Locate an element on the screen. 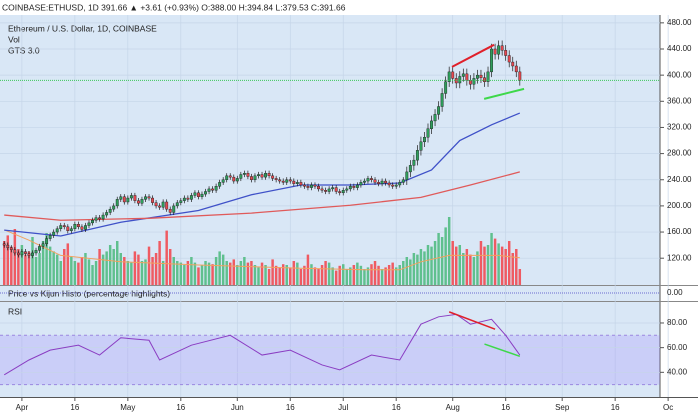  y-tick-label: 200.00 is located at coordinates (679, 205).